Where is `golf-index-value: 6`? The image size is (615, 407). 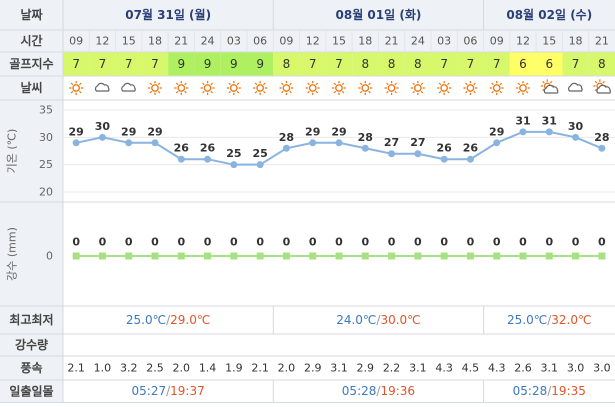 golf-index-value: 6 is located at coordinates (523, 64).